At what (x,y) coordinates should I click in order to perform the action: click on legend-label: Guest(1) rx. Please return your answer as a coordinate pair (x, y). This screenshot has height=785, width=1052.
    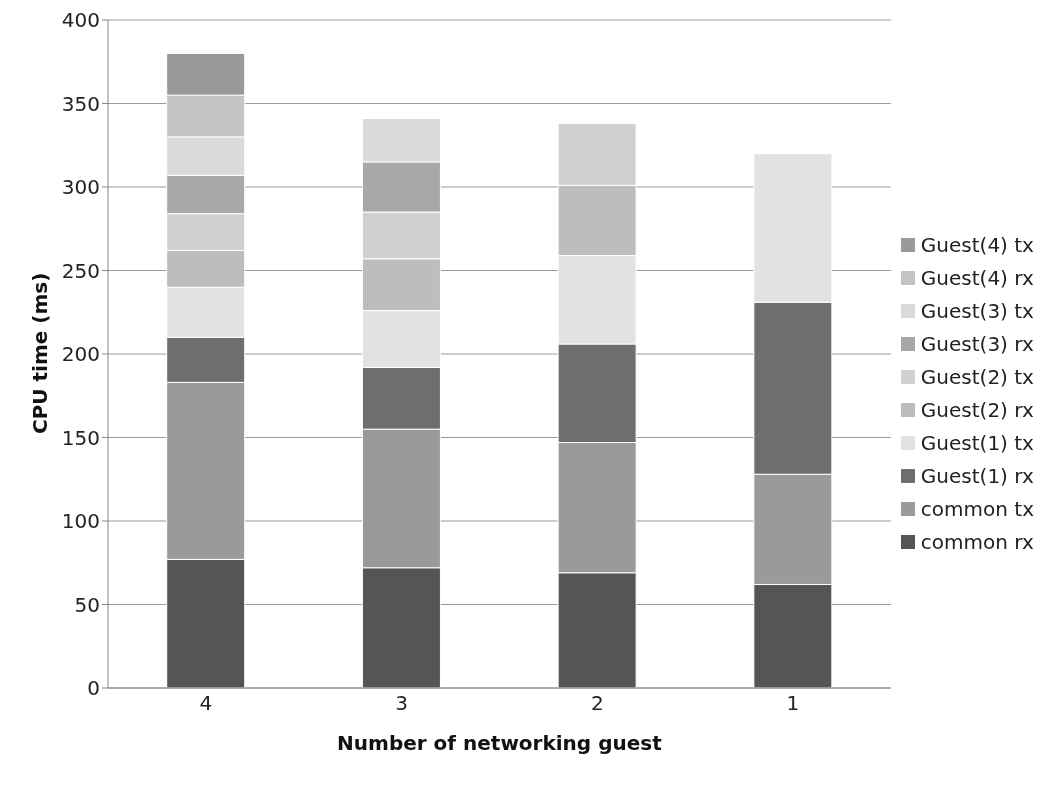
    Looking at the image, I should click on (977, 475).